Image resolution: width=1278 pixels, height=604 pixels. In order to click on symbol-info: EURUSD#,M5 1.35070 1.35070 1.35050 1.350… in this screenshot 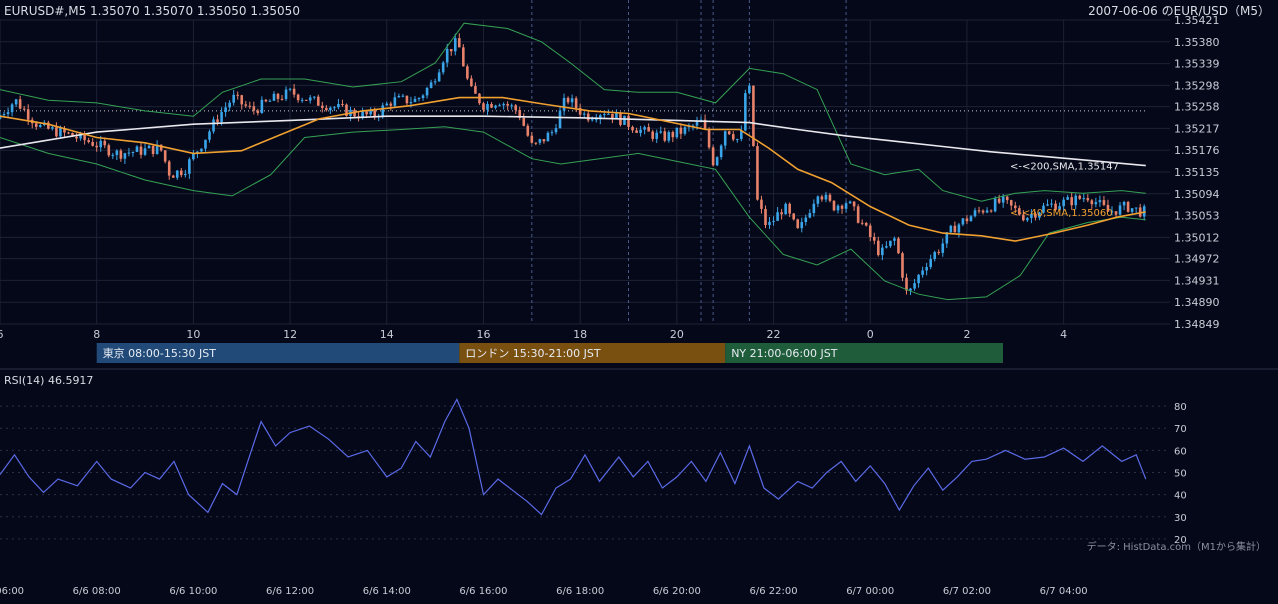, I will do `click(152, 11)`.